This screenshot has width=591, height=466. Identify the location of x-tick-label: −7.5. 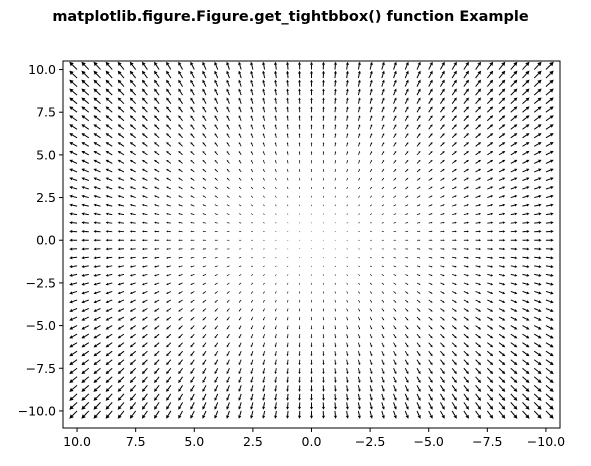
(487, 441).